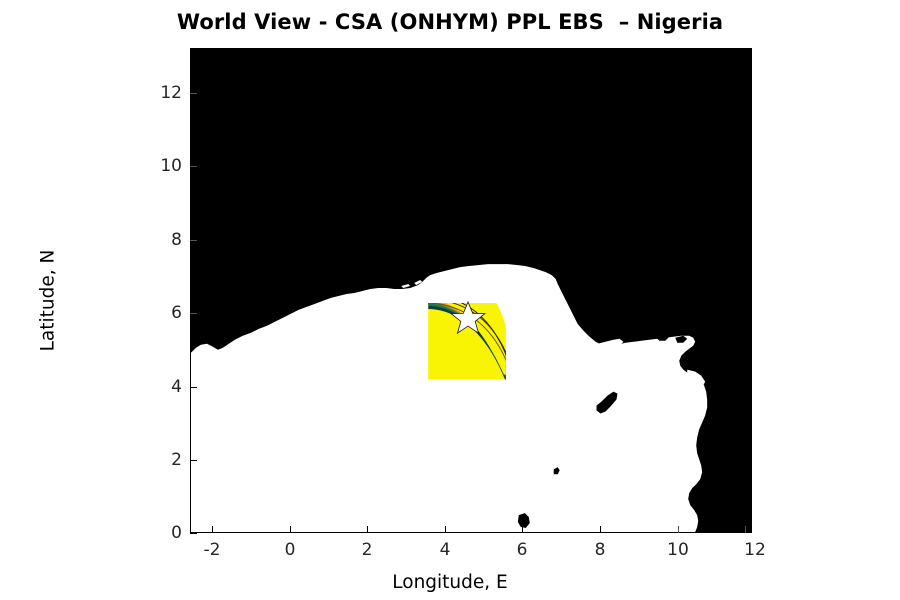 The width and height of the screenshot is (900, 600). What do you see at coordinates (755, 550) in the screenshot?
I see `x-tick-label: 12` at bounding box center [755, 550].